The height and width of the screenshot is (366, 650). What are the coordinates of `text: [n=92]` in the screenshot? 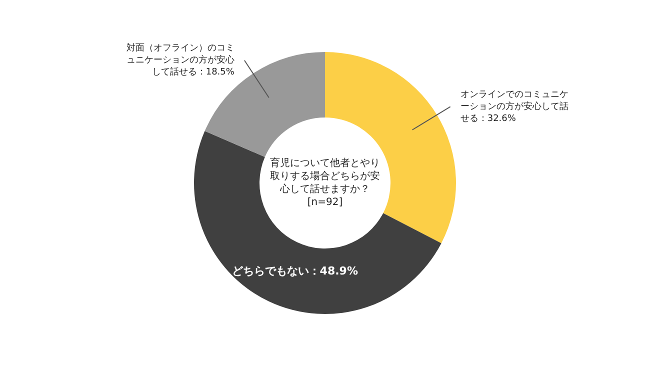 It's located at (325, 202).